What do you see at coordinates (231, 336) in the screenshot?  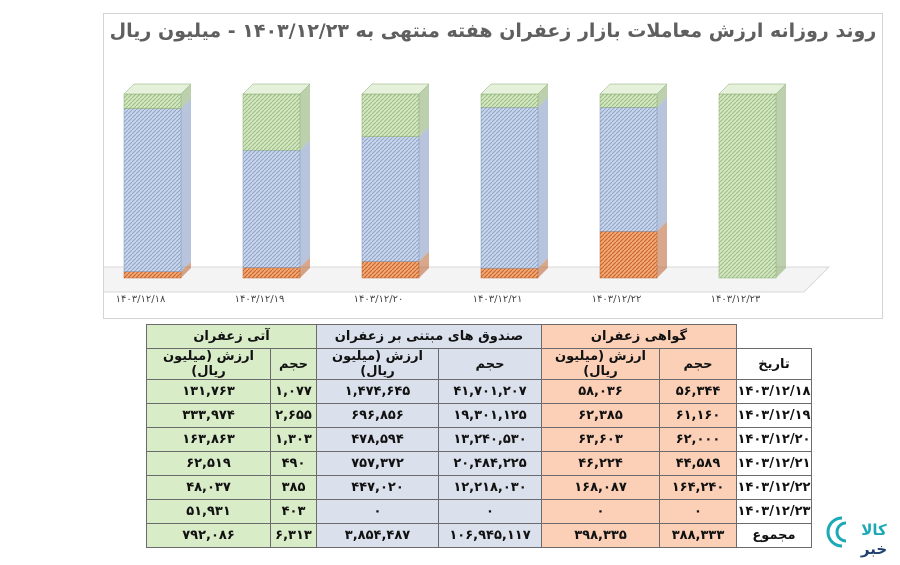 I see `header-futures: آتی زعفران` at bounding box center [231, 336].